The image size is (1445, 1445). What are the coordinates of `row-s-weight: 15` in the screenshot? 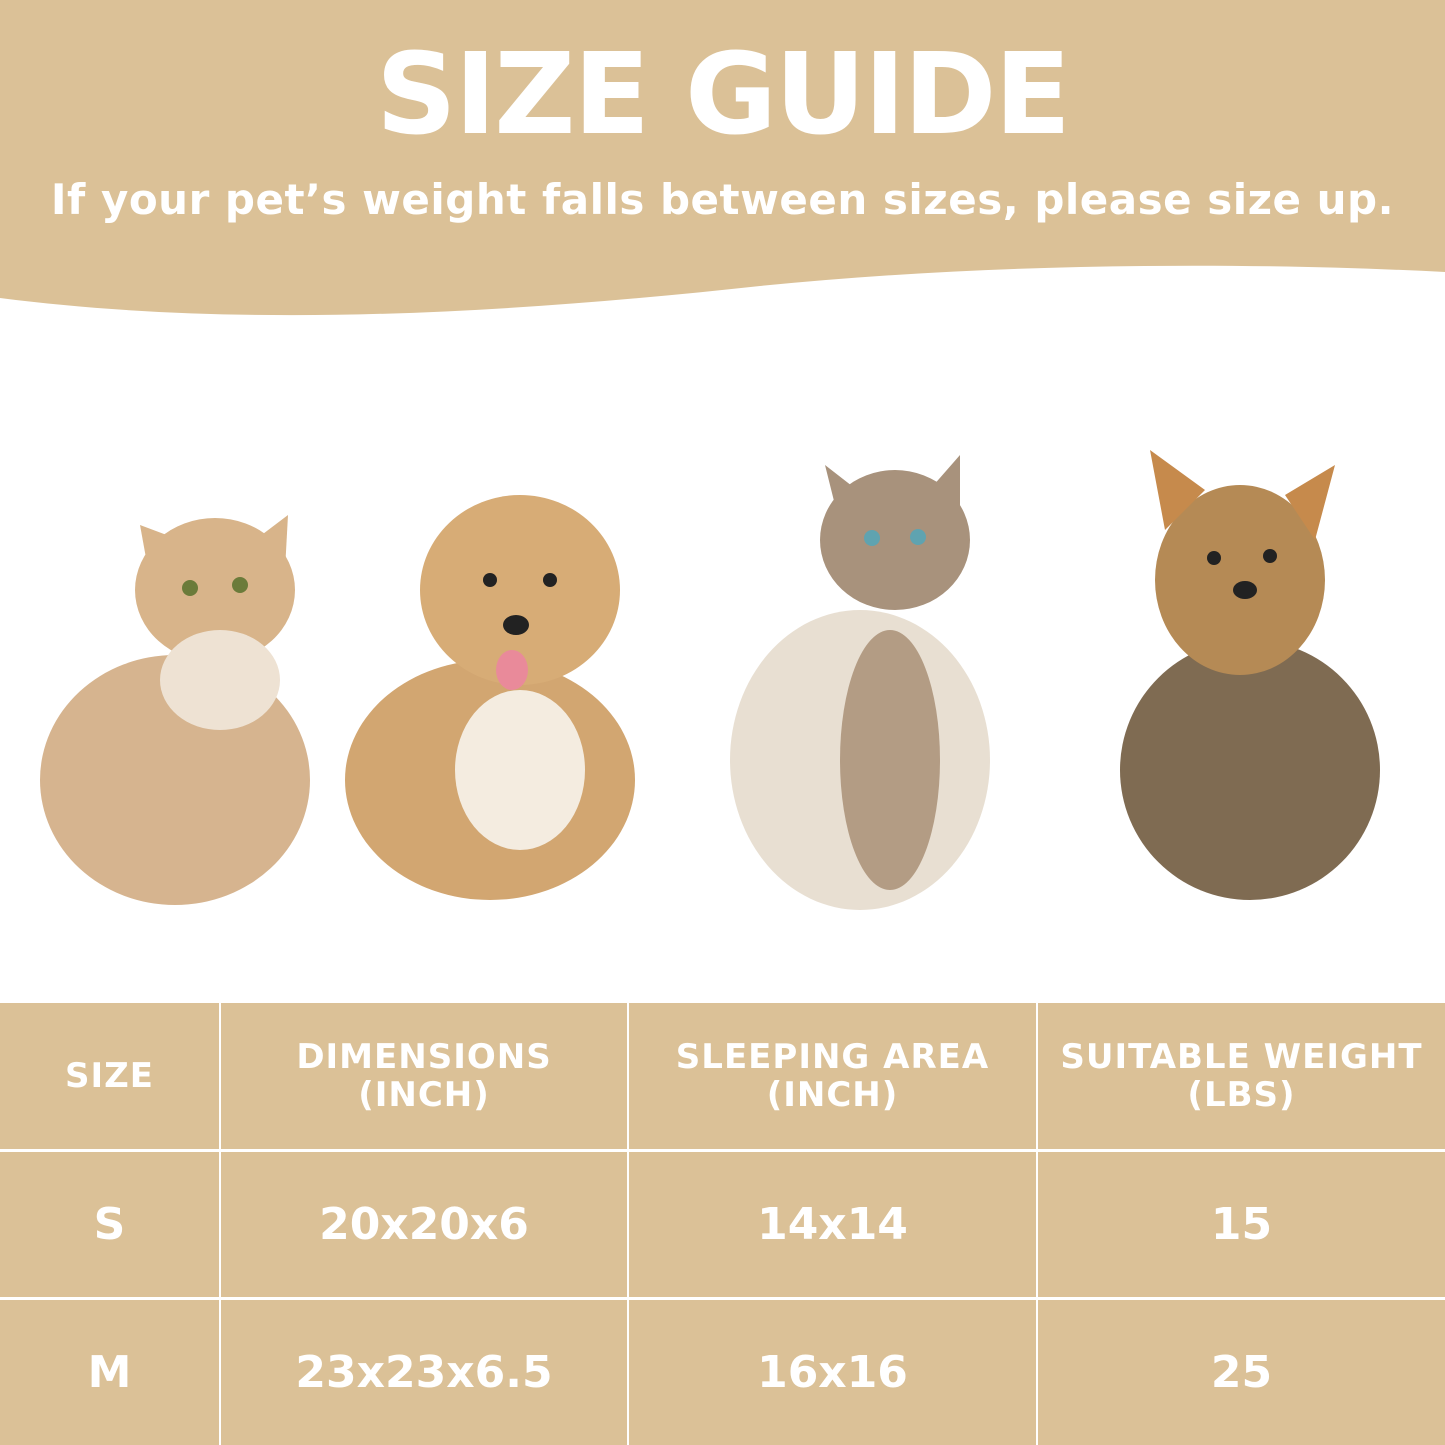 It's located at (1241, 1224).